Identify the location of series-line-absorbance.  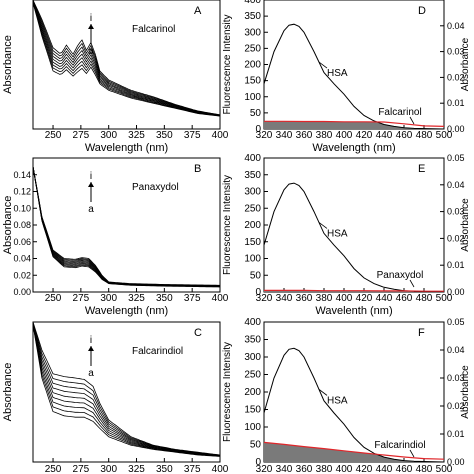
(354, 123).